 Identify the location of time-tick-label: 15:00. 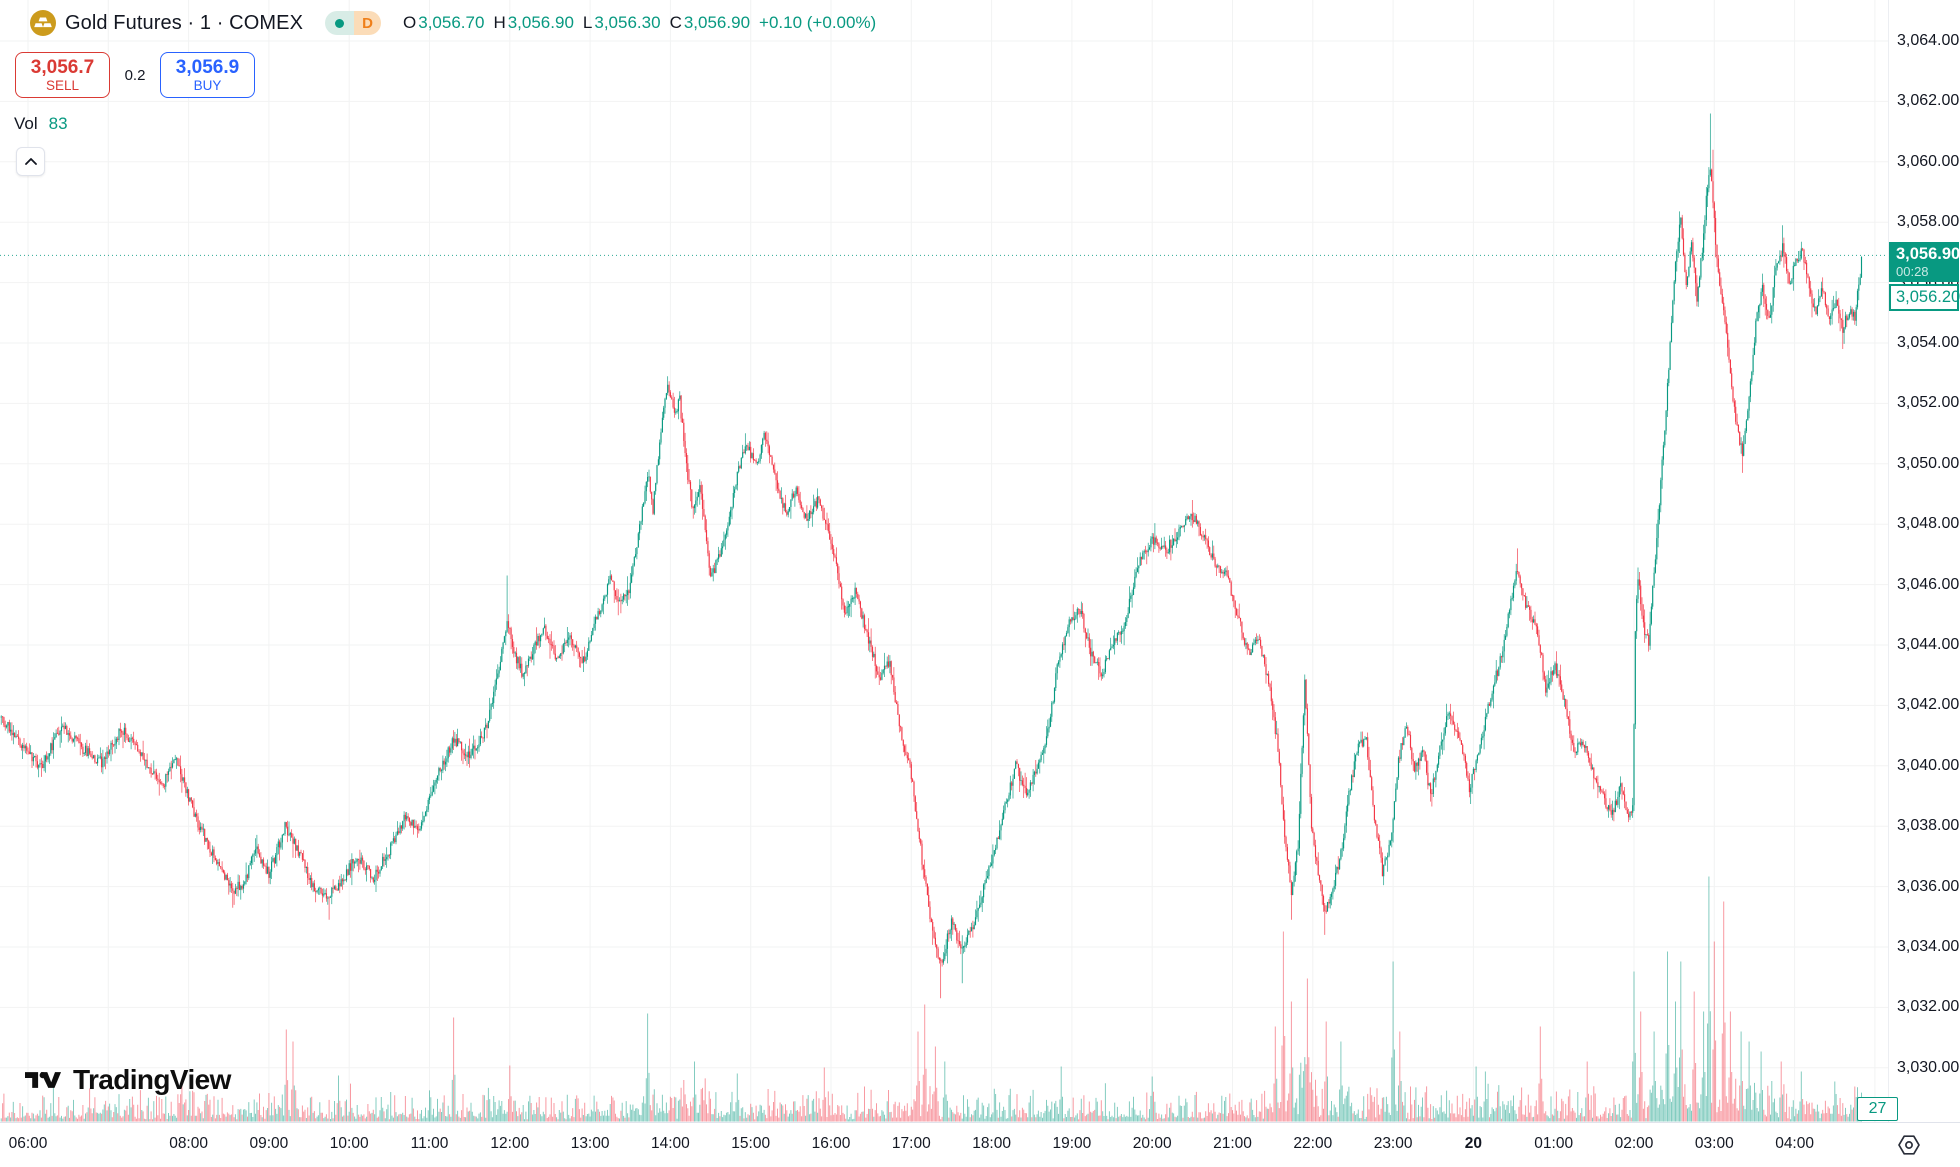
(751, 1143).